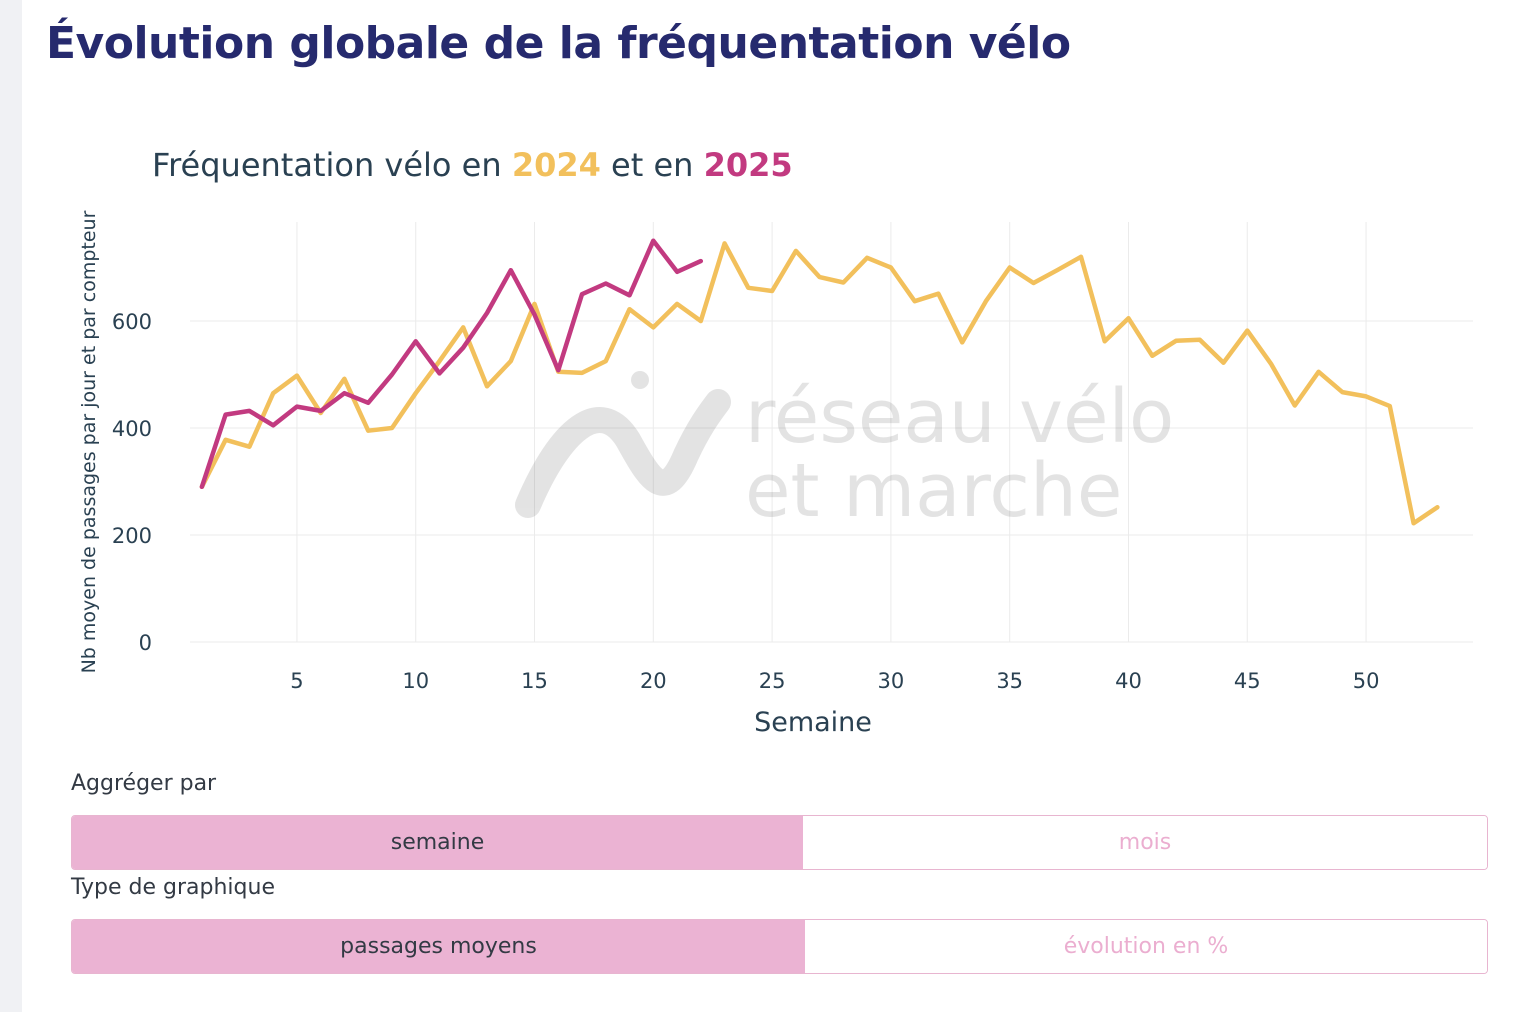 Image resolution: width=1519 pixels, height=1012 pixels. I want to click on point-2024-w40, so click(1129, 318).